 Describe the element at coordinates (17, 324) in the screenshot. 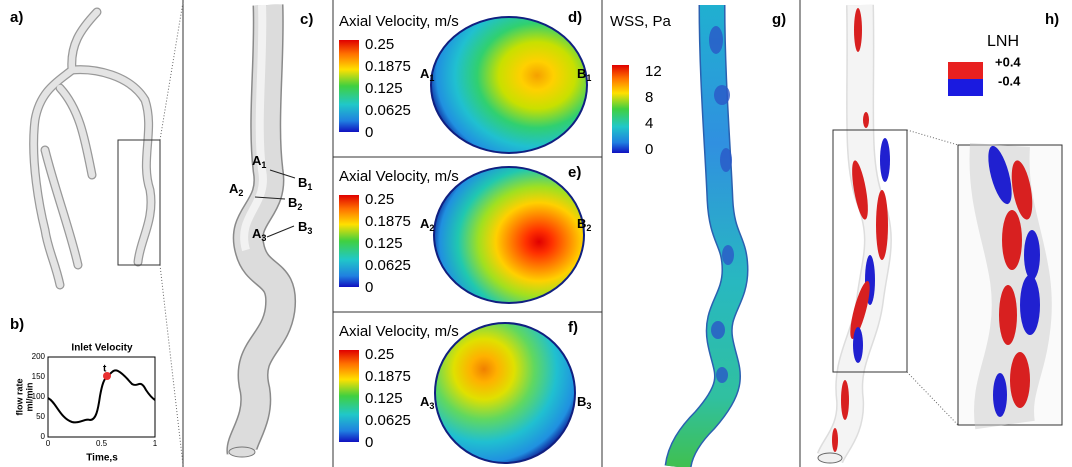

I see `panel-label: b)` at that location.